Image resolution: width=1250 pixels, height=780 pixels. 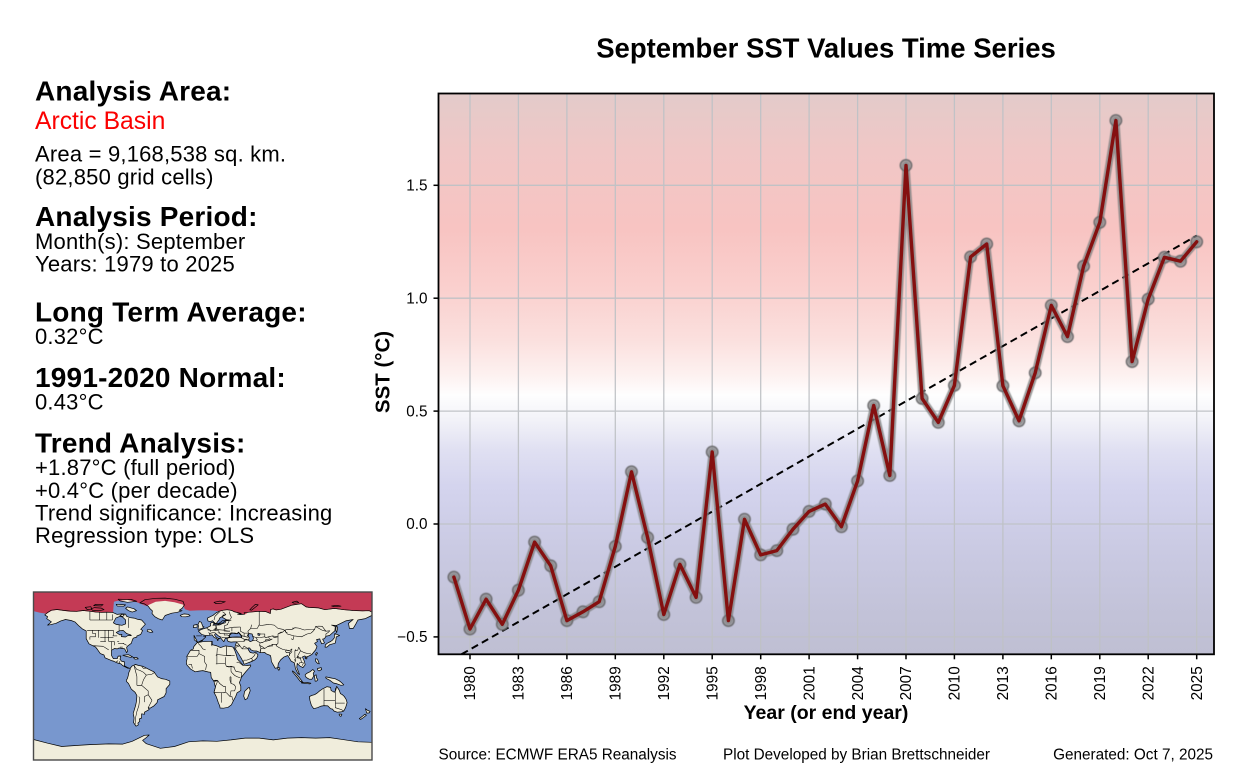 What do you see at coordinates (519, 683) in the screenshot?
I see `svg-text: 1983` at bounding box center [519, 683].